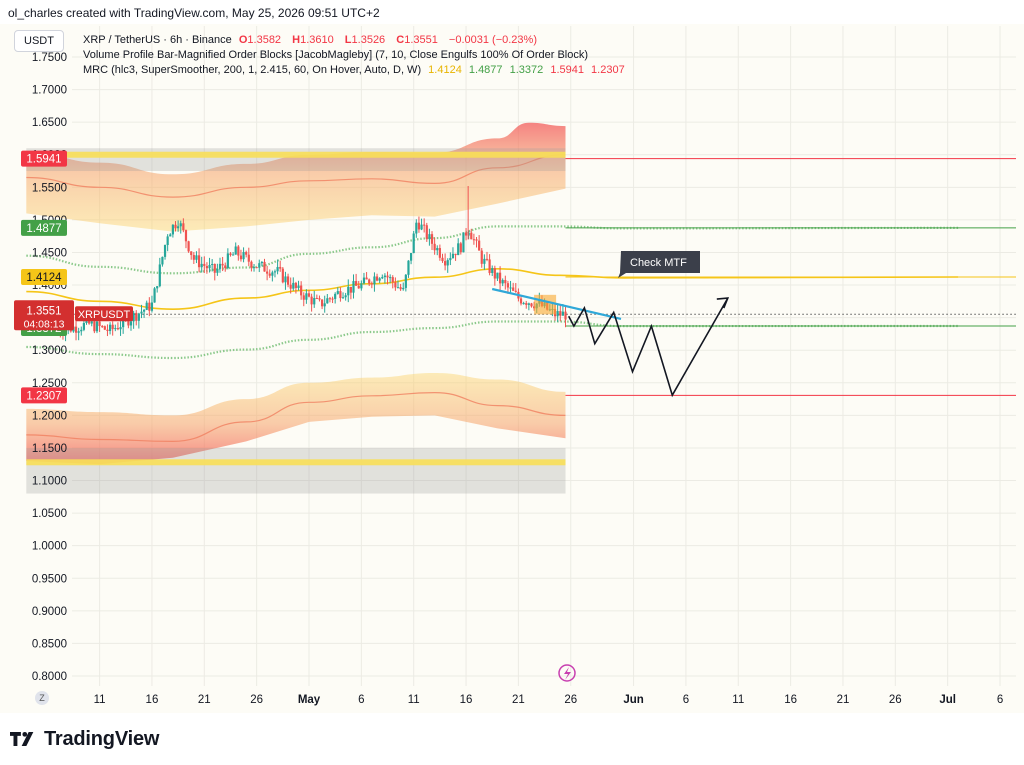  What do you see at coordinates (492, 40) in the screenshot?
I see `legend-change: −0.0031 (−0.23%)` at bounding box center [492, 40].